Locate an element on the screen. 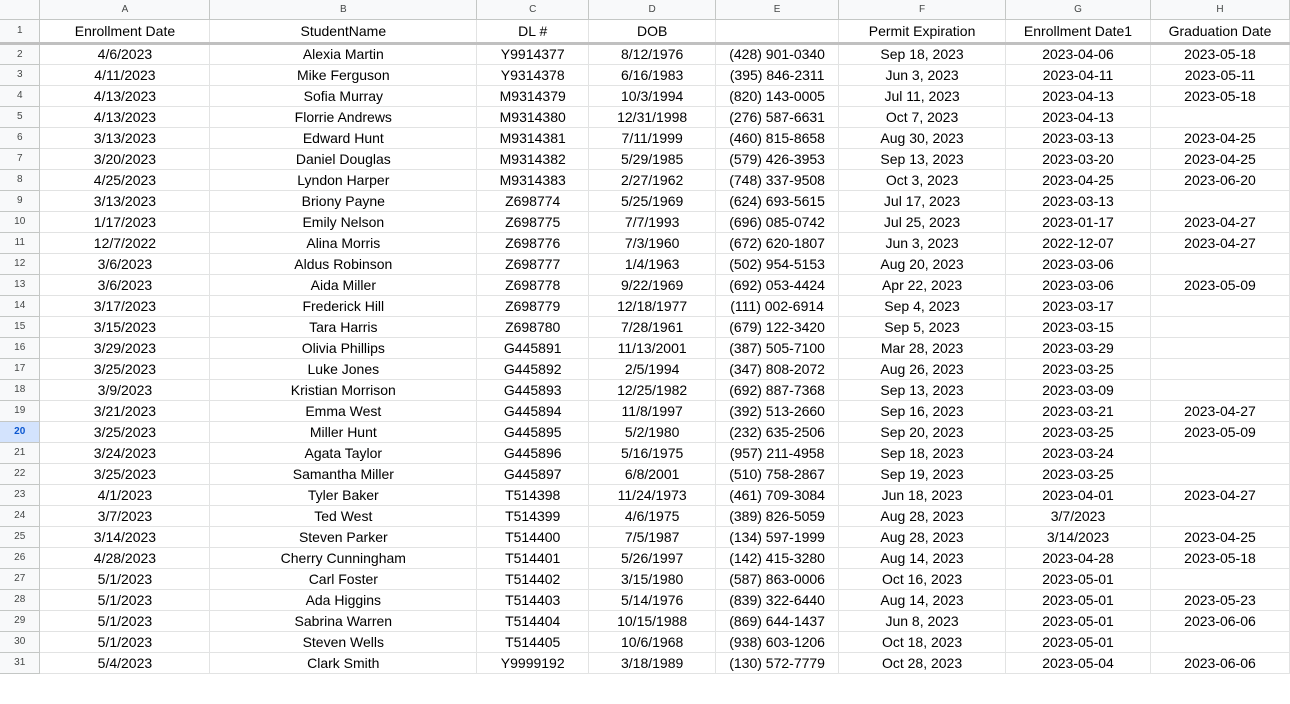 The image size is (1290, 704). cell-e: (957) 211-4958 is located at coordinates (777, 453).